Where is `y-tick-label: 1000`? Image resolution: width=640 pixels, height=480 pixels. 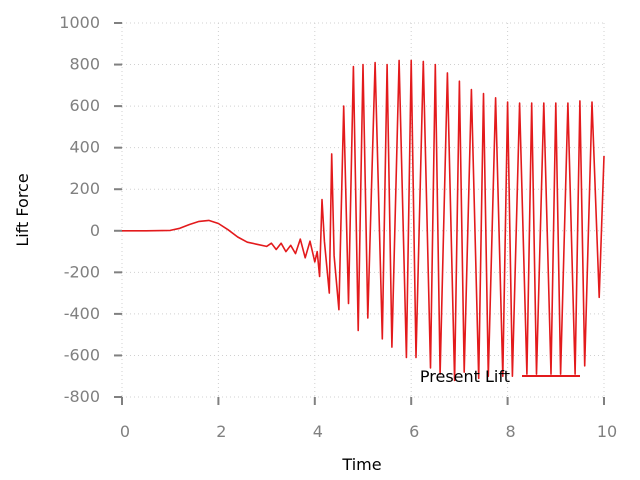 y-tick-label: 1000 is located at coordinates (79, 22).